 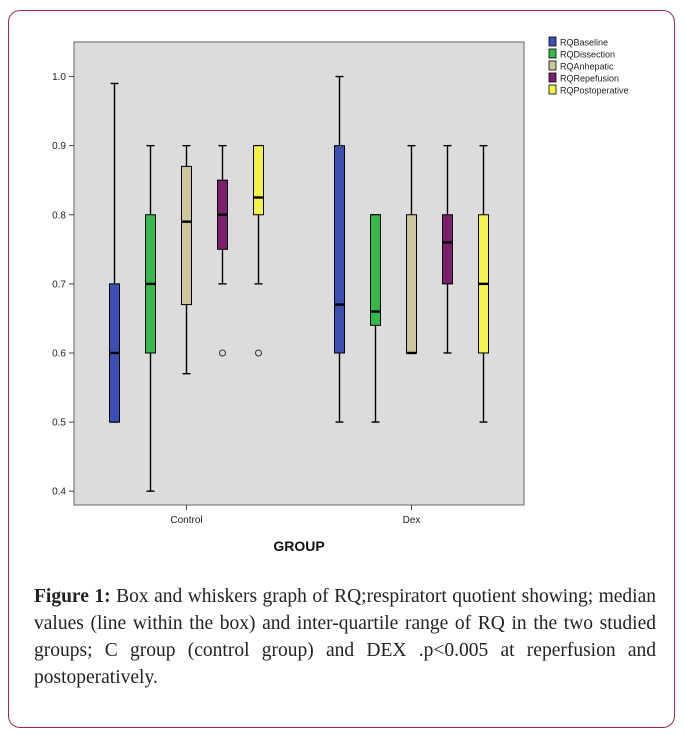 What do you see at coordinates (584, 43) in the screenshot?
I see `legend-label: RQBaseline` at bounding box center [584, 43].